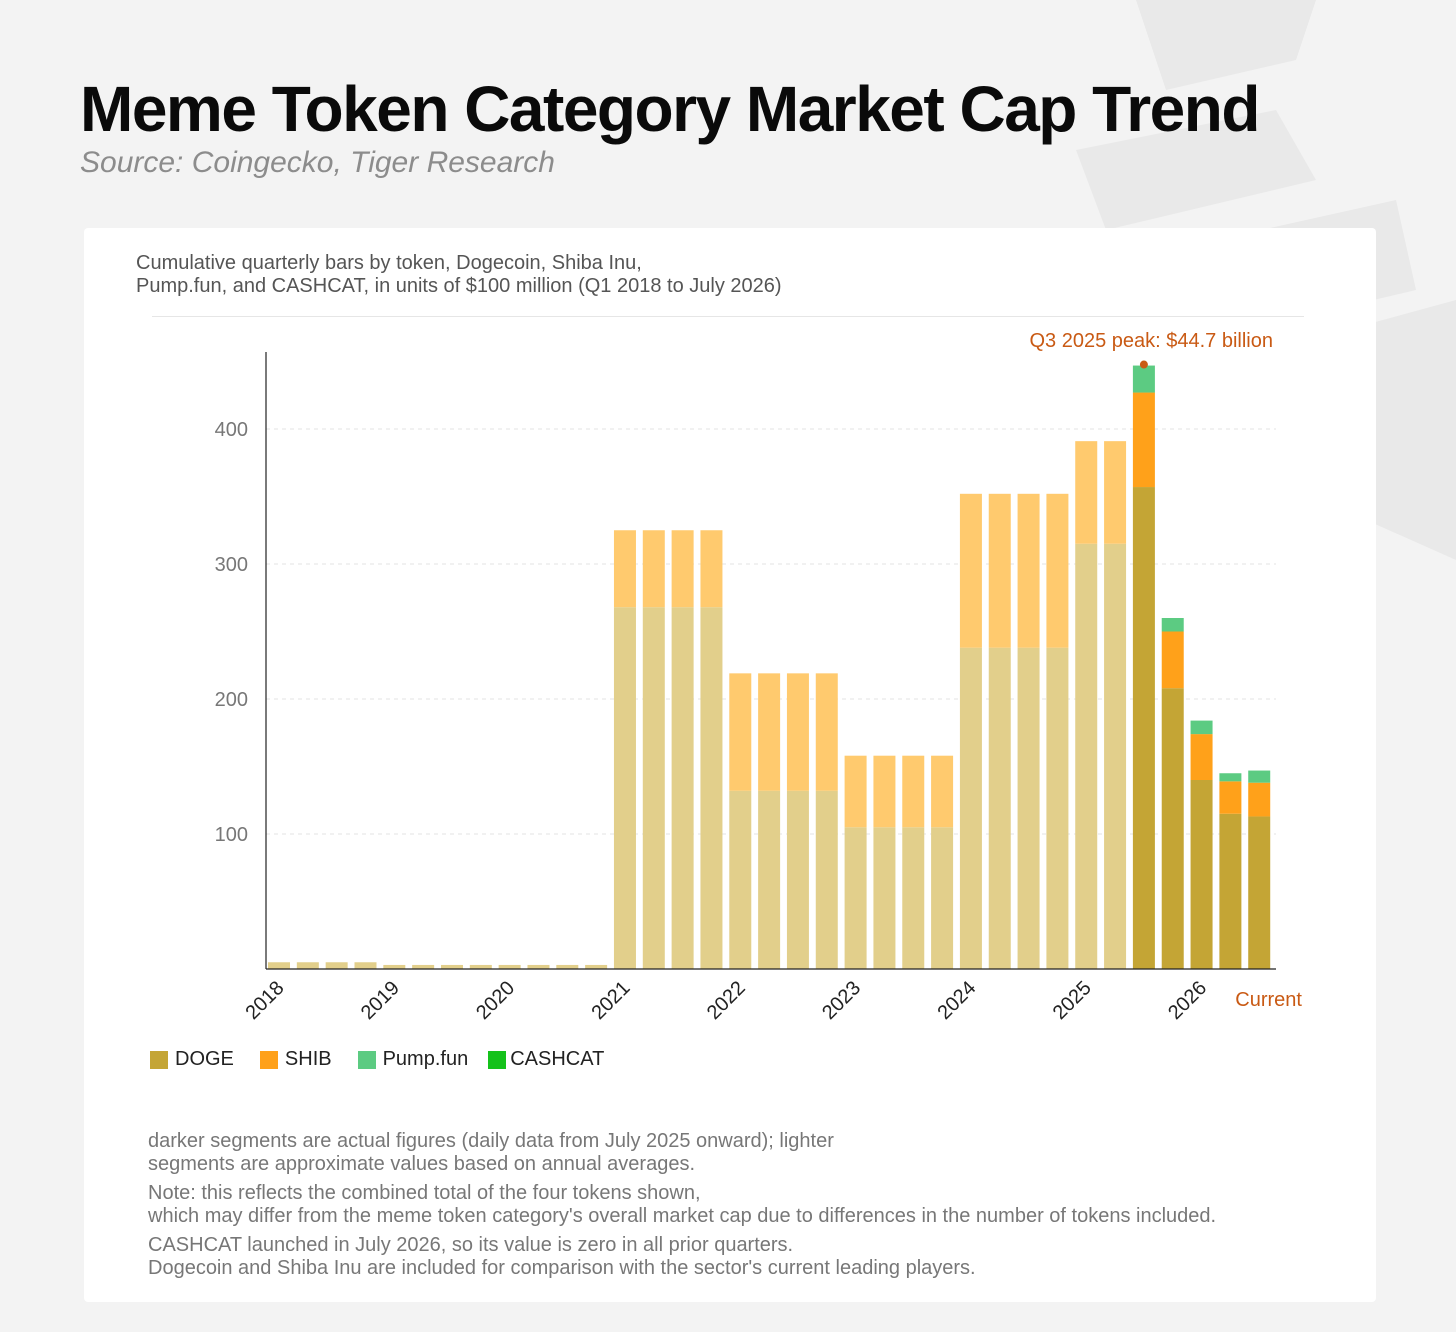  I want to click on x-tick-label-2019: 2019, so click(380, 1000).